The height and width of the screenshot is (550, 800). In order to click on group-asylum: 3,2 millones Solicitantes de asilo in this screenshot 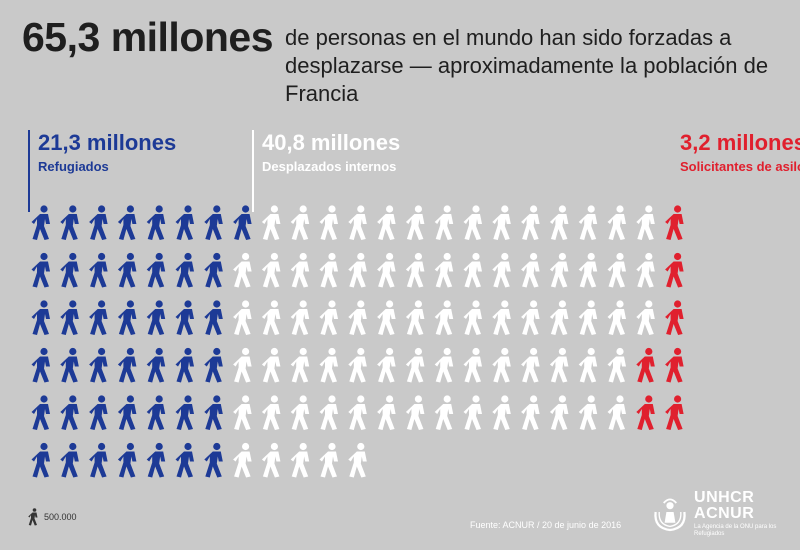, I will do `click(735, 171)`.